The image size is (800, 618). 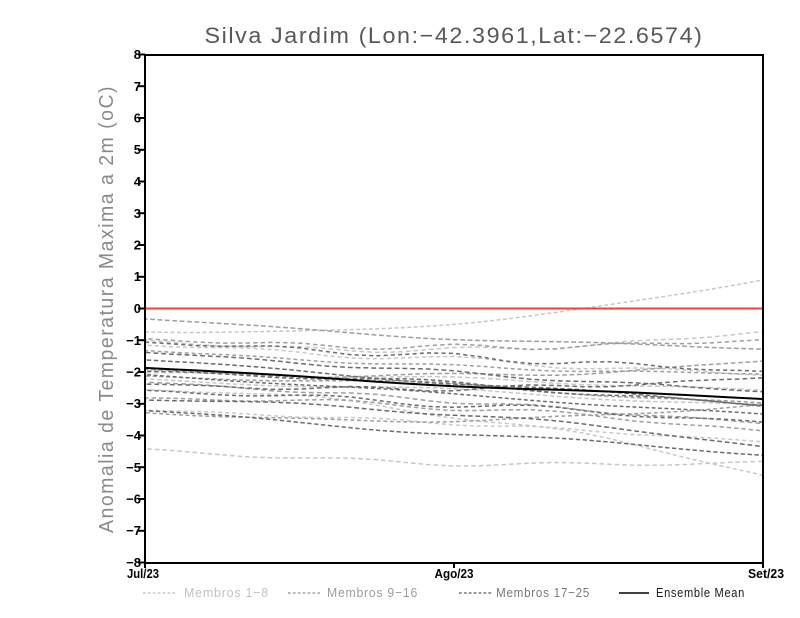 I want to click on svg-text:Anomalia de Temperatura Maxima: Anomalia de Temperatura Maxima a 2m (oC), so click(x=107, y=309).